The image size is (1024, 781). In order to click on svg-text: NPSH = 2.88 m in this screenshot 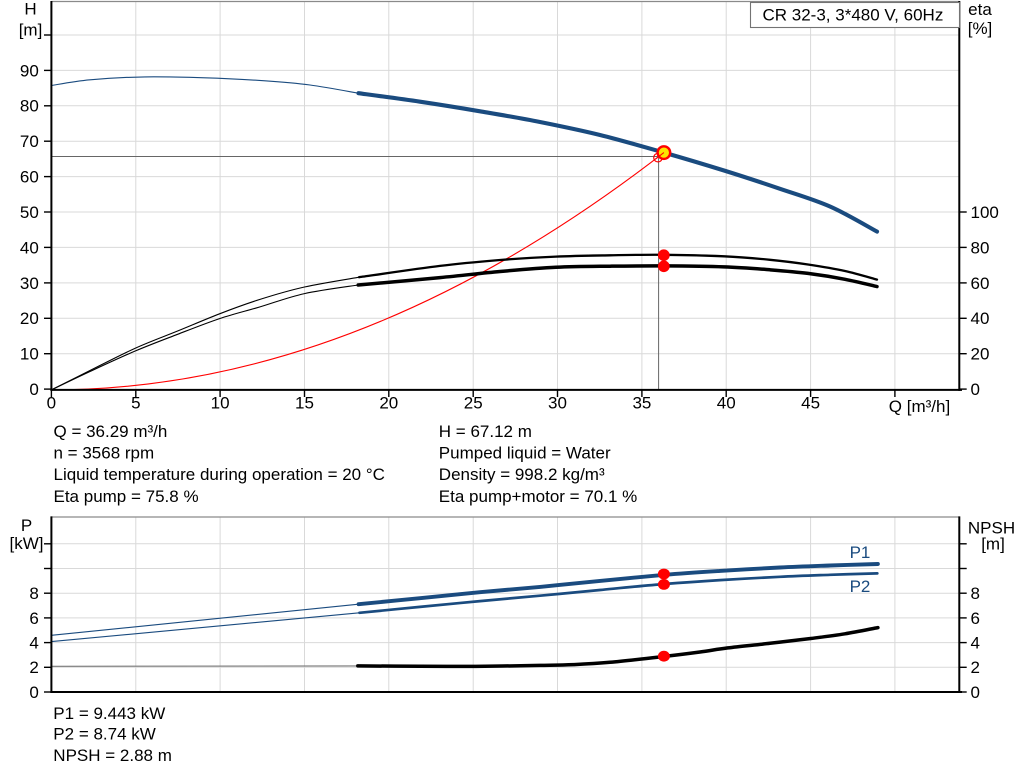, I will do `click(112, 755)`.